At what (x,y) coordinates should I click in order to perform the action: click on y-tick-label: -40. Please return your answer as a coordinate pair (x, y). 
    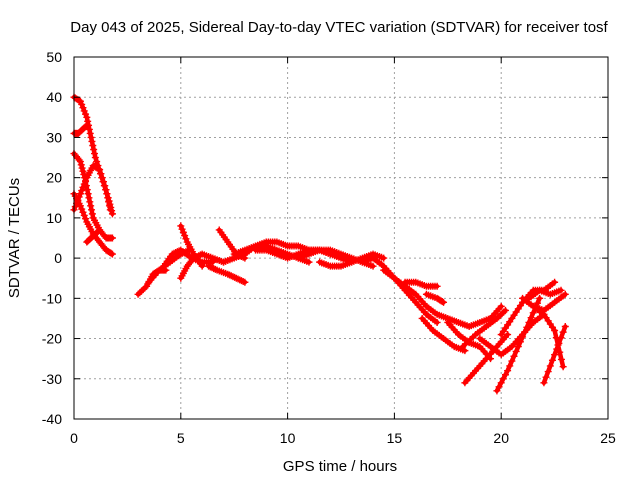
    Looking at the image, I should click on (52, 419).